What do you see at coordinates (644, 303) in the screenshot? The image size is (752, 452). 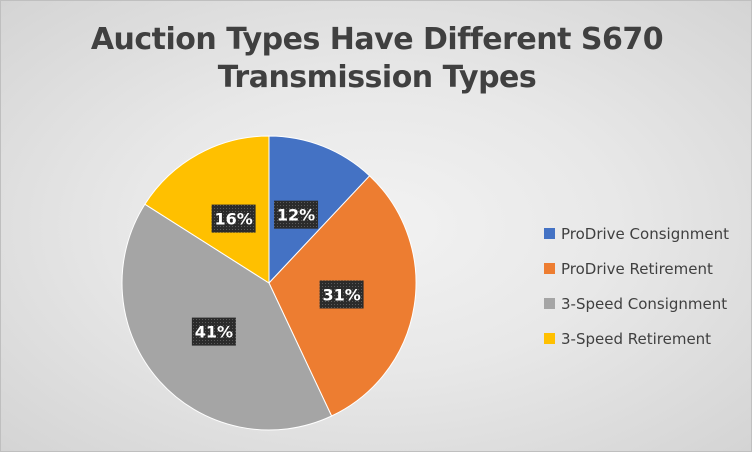 I see `legend-label: 3-Speed Consignment` at bounding box center [644, 303].